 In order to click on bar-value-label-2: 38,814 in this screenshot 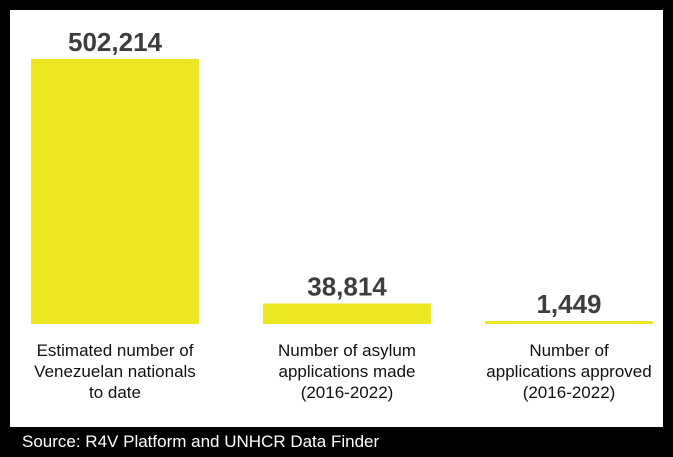, I will do `click(347, 287)`.